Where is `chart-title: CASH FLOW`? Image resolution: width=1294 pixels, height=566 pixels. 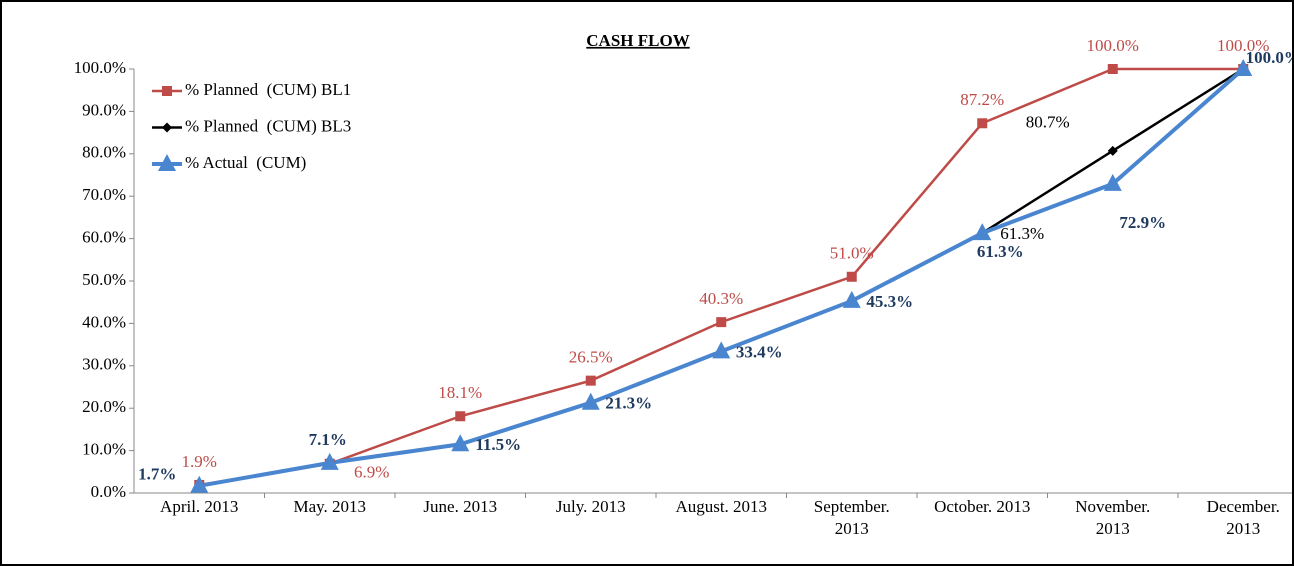
chart-title: CASH FLOW is located at coordinates (637, 40).